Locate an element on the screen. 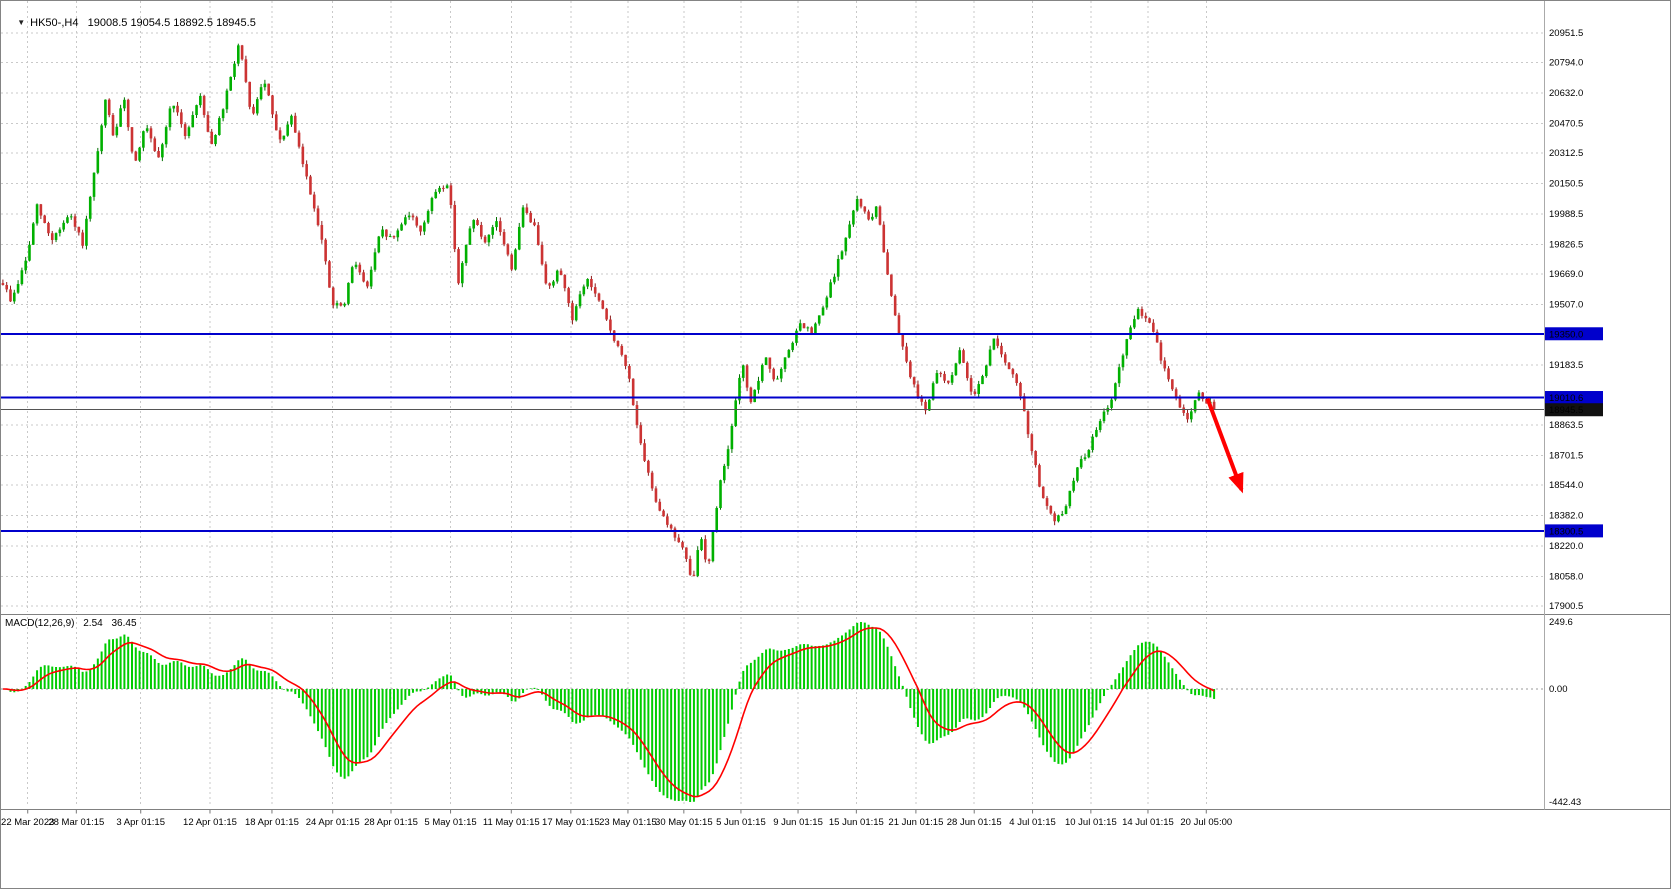  price-tick-label: 19183.5 is located at coordinates (1566, 365).